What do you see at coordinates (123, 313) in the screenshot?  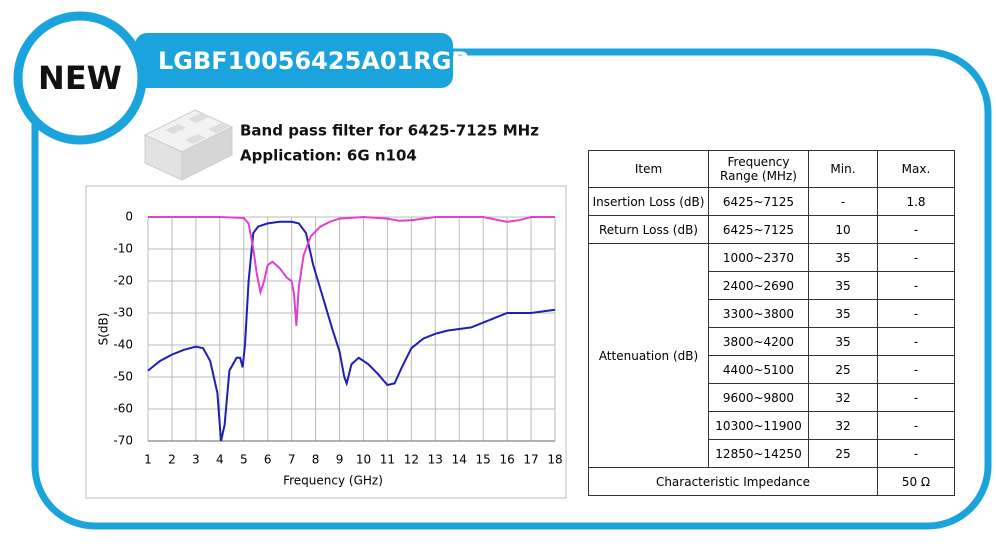 I see `y-tick-label: -30` at bounding box center [123, 313].